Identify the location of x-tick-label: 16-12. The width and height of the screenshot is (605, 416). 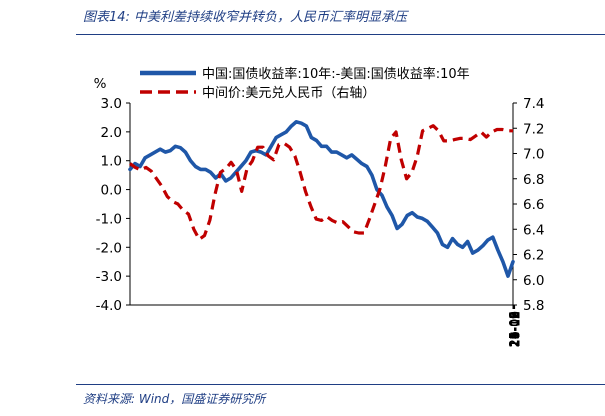
(515, 329).